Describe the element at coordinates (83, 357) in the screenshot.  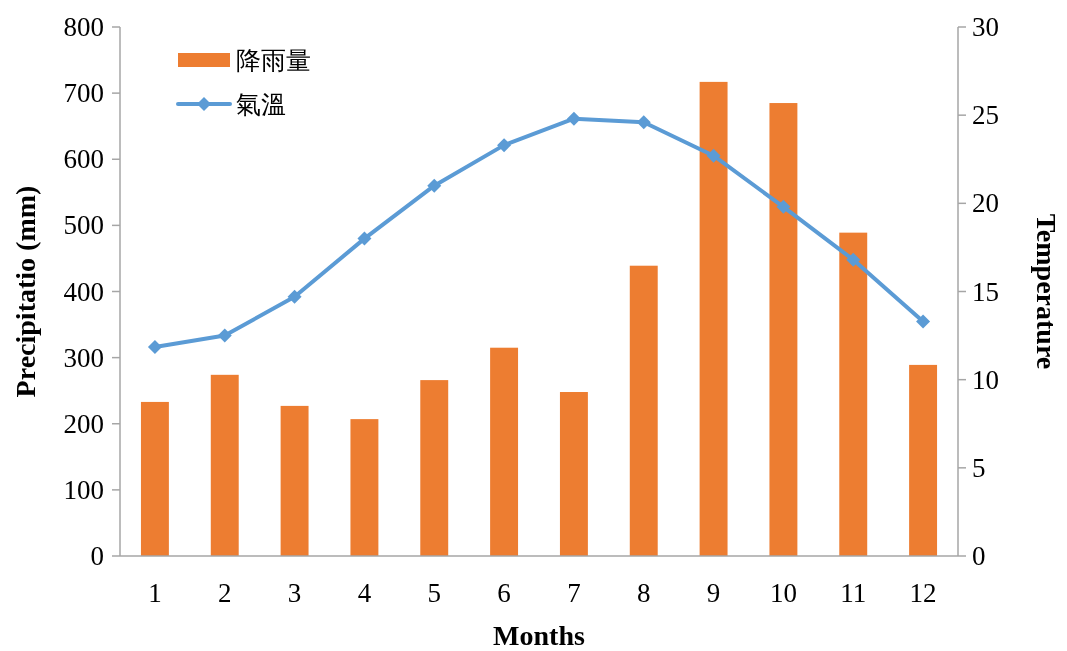
I see `y-tick-label: 300` at that location.